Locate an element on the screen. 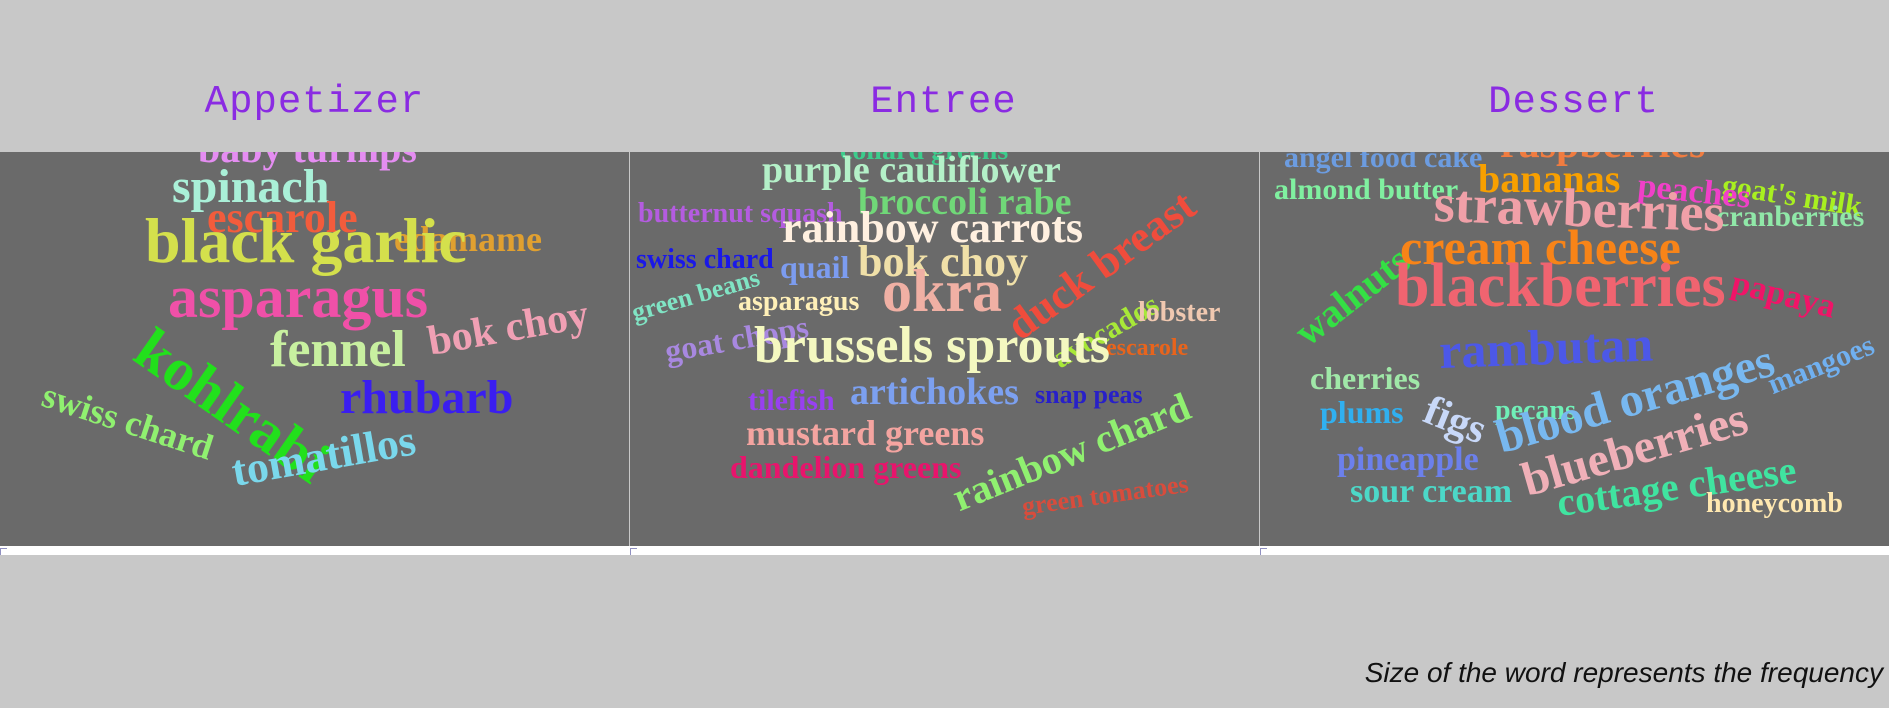 This screenshot has width=1889, height=708. word-collard-greens: collard greens is located at coordinates (924, 158).